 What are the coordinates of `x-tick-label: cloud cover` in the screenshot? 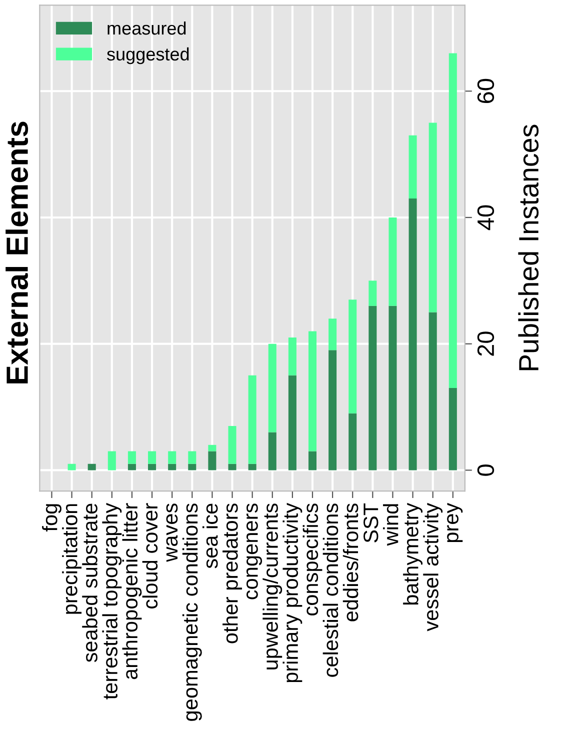 It's located at (150, 555).